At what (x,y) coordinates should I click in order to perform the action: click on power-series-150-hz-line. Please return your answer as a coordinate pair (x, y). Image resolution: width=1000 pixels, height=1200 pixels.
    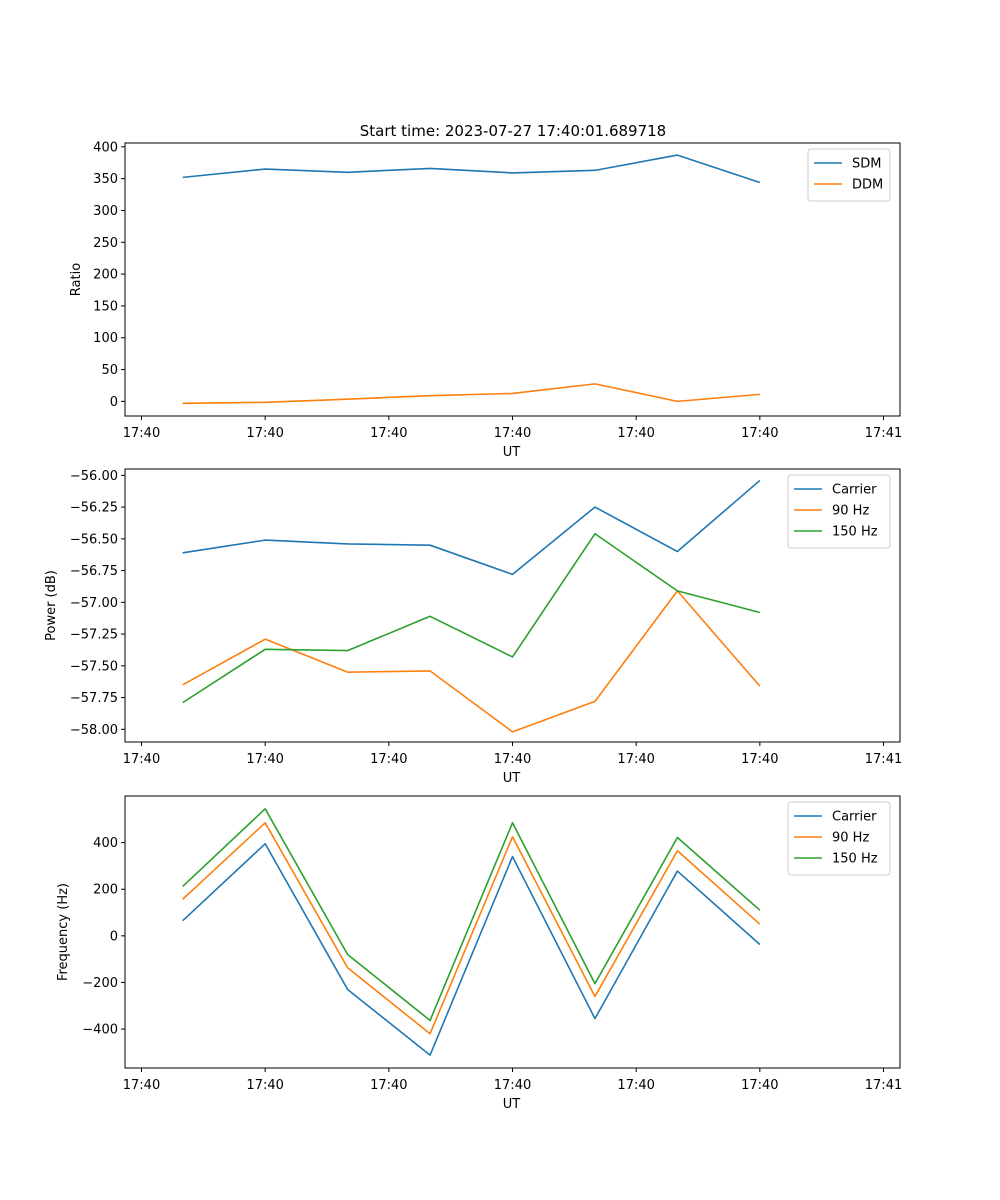
    Looking at the image, I should click on (471, 618).